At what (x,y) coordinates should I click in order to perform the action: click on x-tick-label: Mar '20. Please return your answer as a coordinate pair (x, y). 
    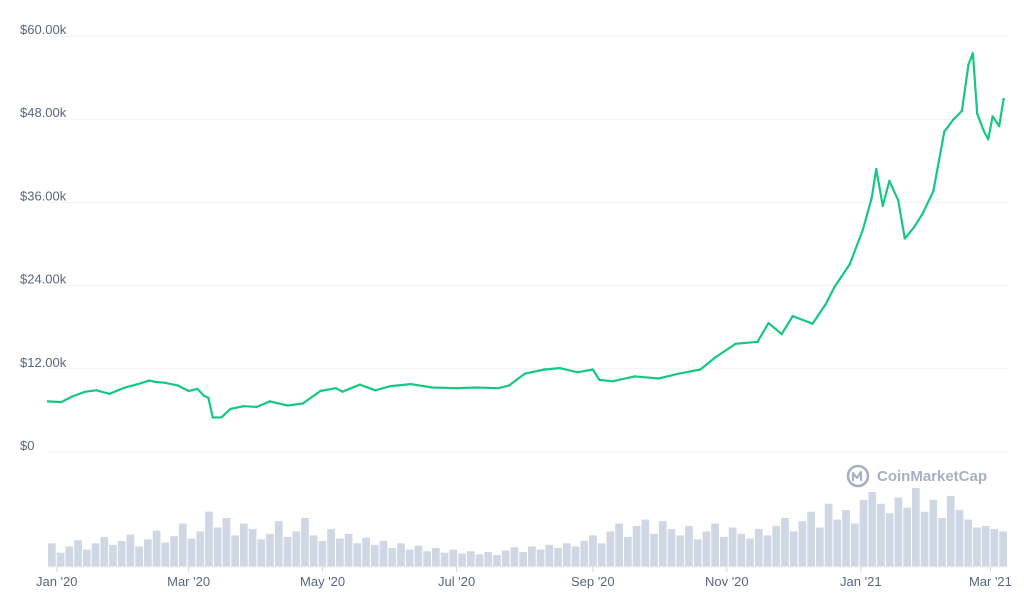
    Looking at the image, I should click on (188, 581).